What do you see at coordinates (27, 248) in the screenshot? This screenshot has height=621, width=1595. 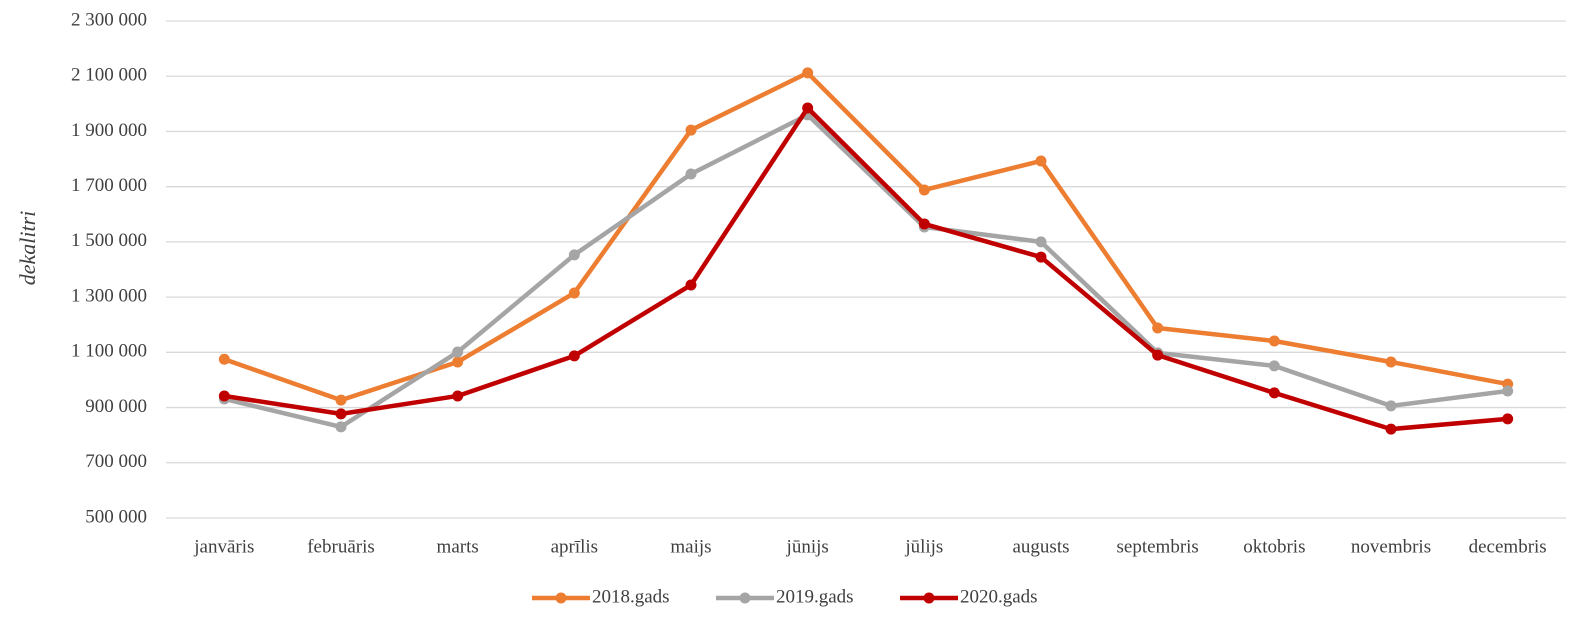 I see `y-axis-label: dekalitri` at bounding box center [27, 248].